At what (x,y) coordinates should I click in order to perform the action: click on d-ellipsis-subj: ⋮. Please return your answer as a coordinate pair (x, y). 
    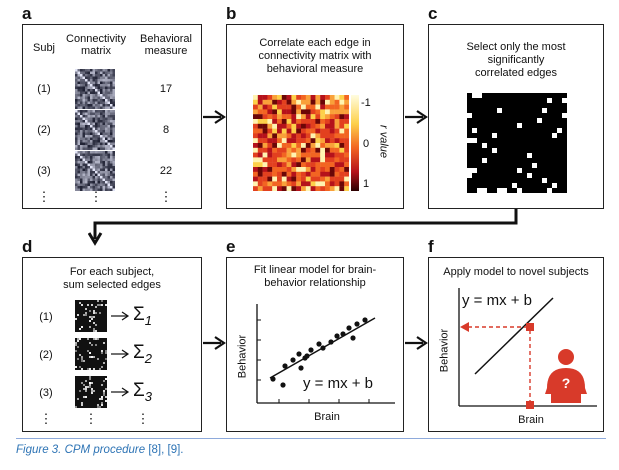
    Looking at the image, I should click on (46, 418).